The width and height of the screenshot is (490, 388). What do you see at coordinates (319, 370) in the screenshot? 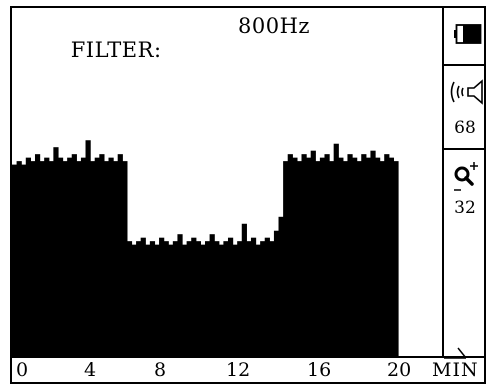
I see `axis-tick-label: 16` at bounding box center [319, 370].